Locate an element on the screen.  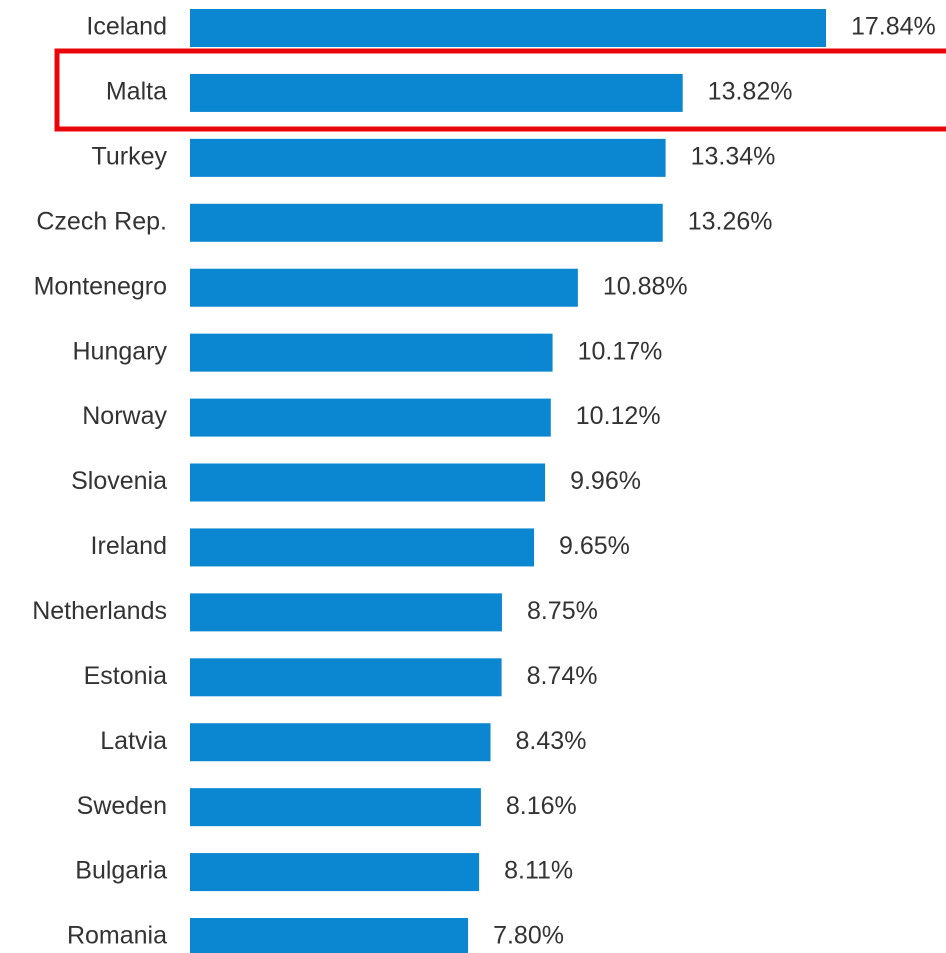
value-label: 13.82% is located at coordinates (750, 92).